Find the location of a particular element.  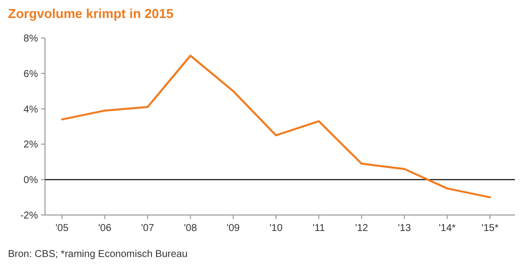

x-tick-label: '10 is located at coordinates (276, 228).